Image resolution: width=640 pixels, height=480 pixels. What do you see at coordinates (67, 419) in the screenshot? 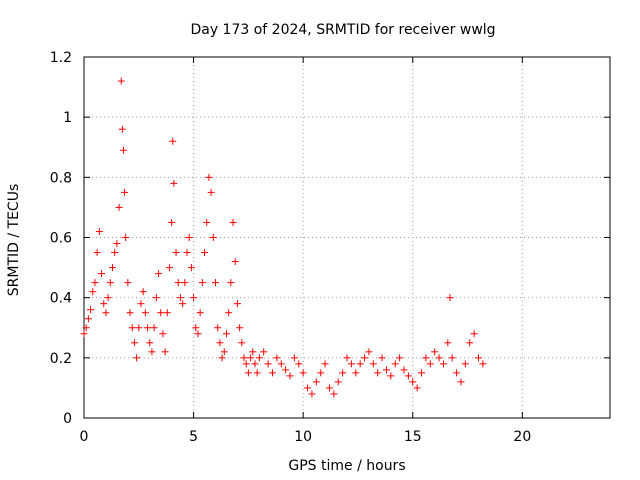
I see `y-tick-label: 0` at bounding box center [67, 419].